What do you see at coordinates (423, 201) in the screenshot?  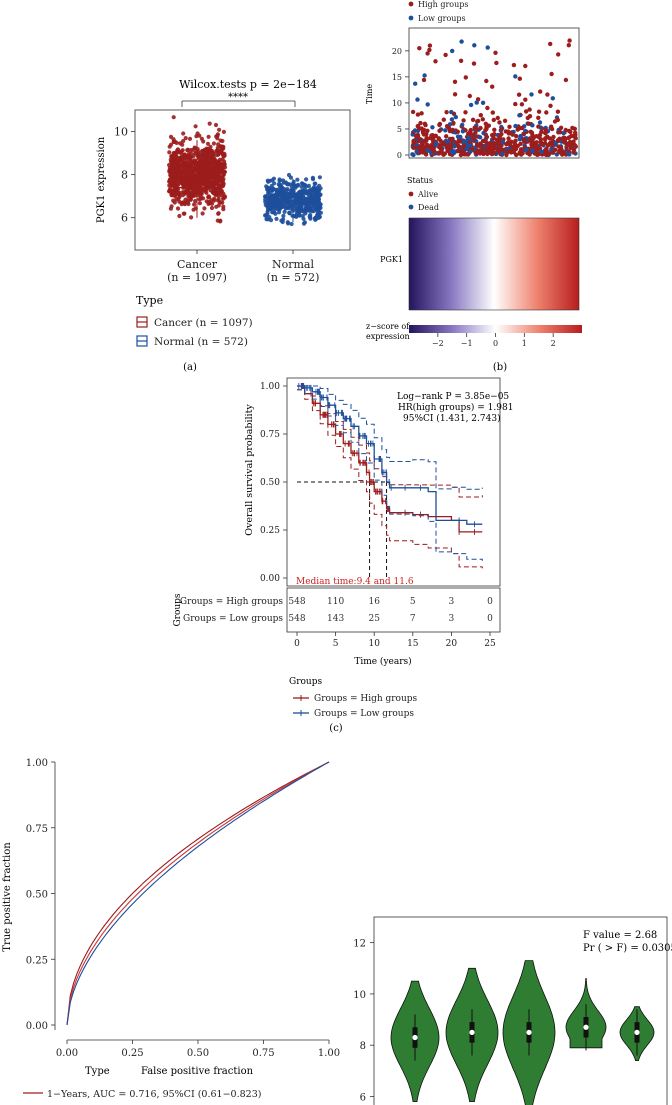 I see `panel-b-status-legend: Alive Dead` at bounding box center [423, 201].